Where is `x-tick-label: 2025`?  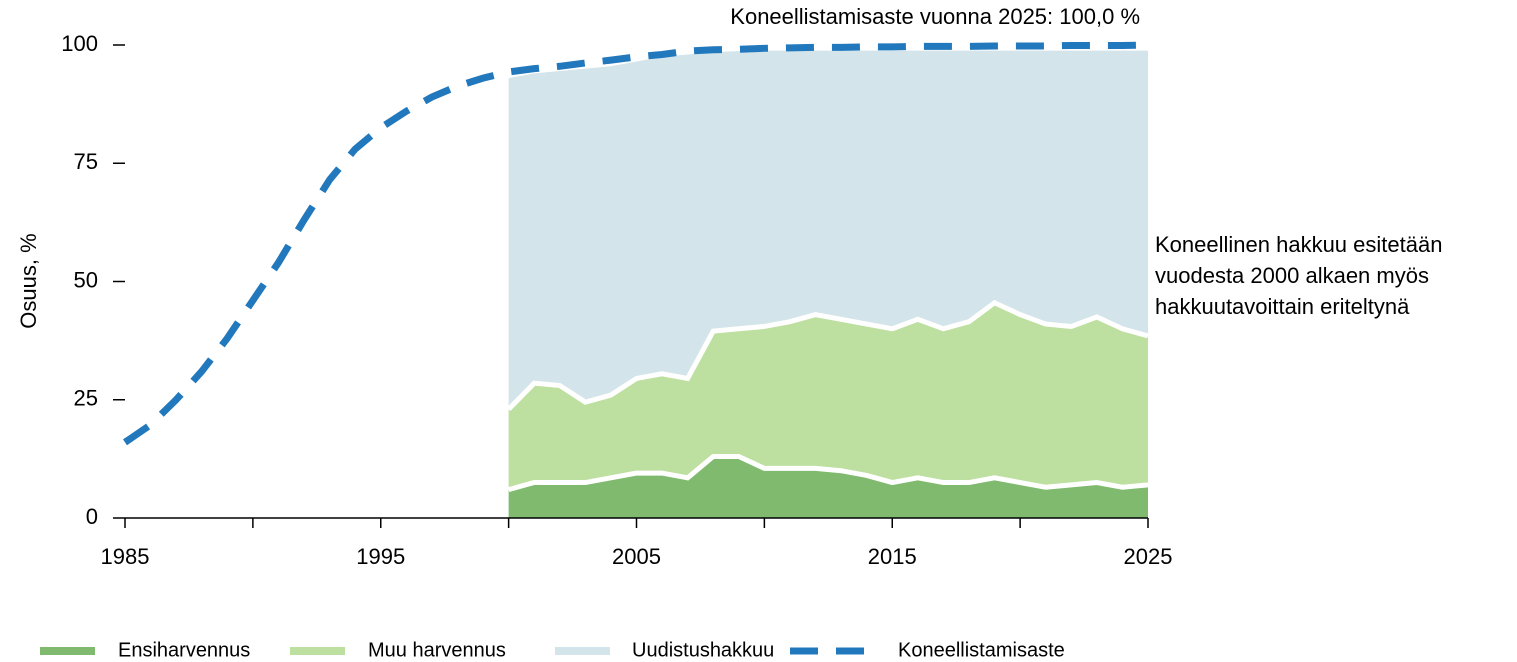
x-tick-label: 2025 is located at coordinates (1148, 556).